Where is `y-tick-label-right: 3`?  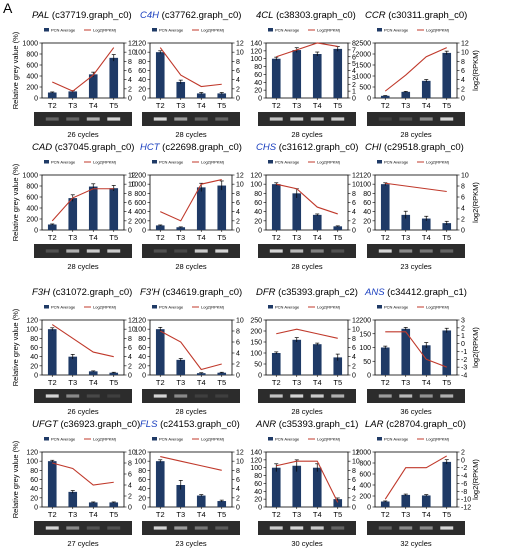 y-tick-label-right: 3 is located at coordinates (463, 321).